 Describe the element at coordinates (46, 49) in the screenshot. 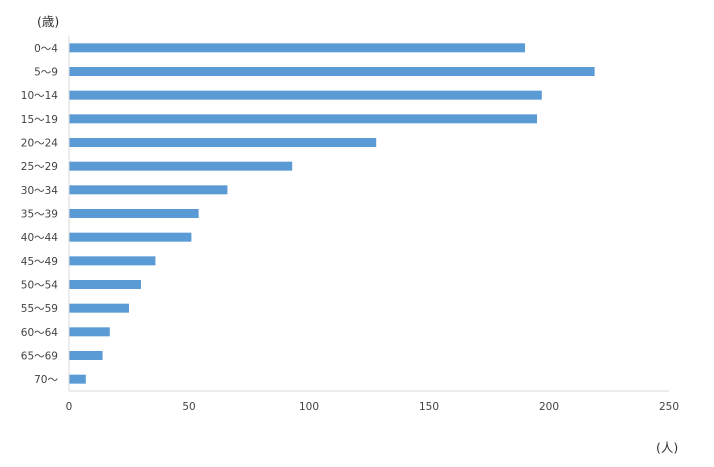

I see `category-label-0: 0～4` at that location.